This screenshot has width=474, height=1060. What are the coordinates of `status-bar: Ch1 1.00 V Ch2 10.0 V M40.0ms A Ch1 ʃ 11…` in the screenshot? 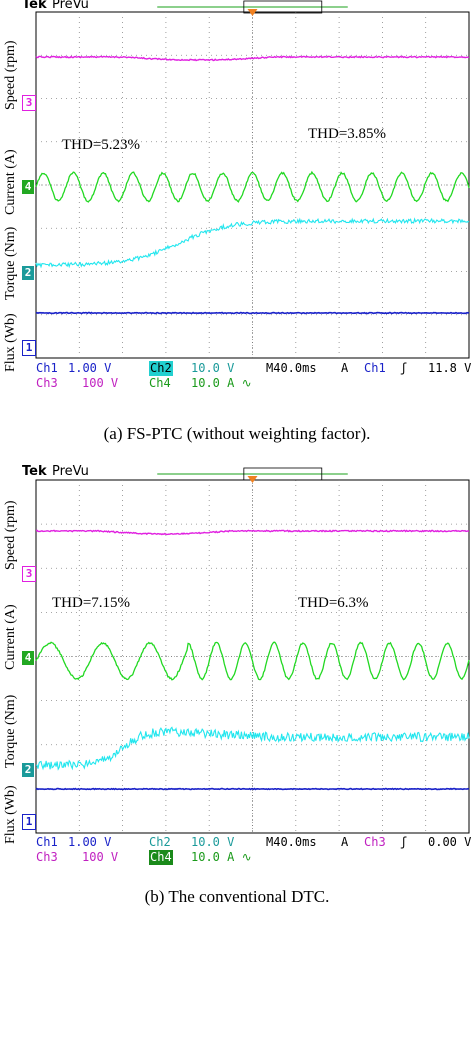 It's located at (254, 377).